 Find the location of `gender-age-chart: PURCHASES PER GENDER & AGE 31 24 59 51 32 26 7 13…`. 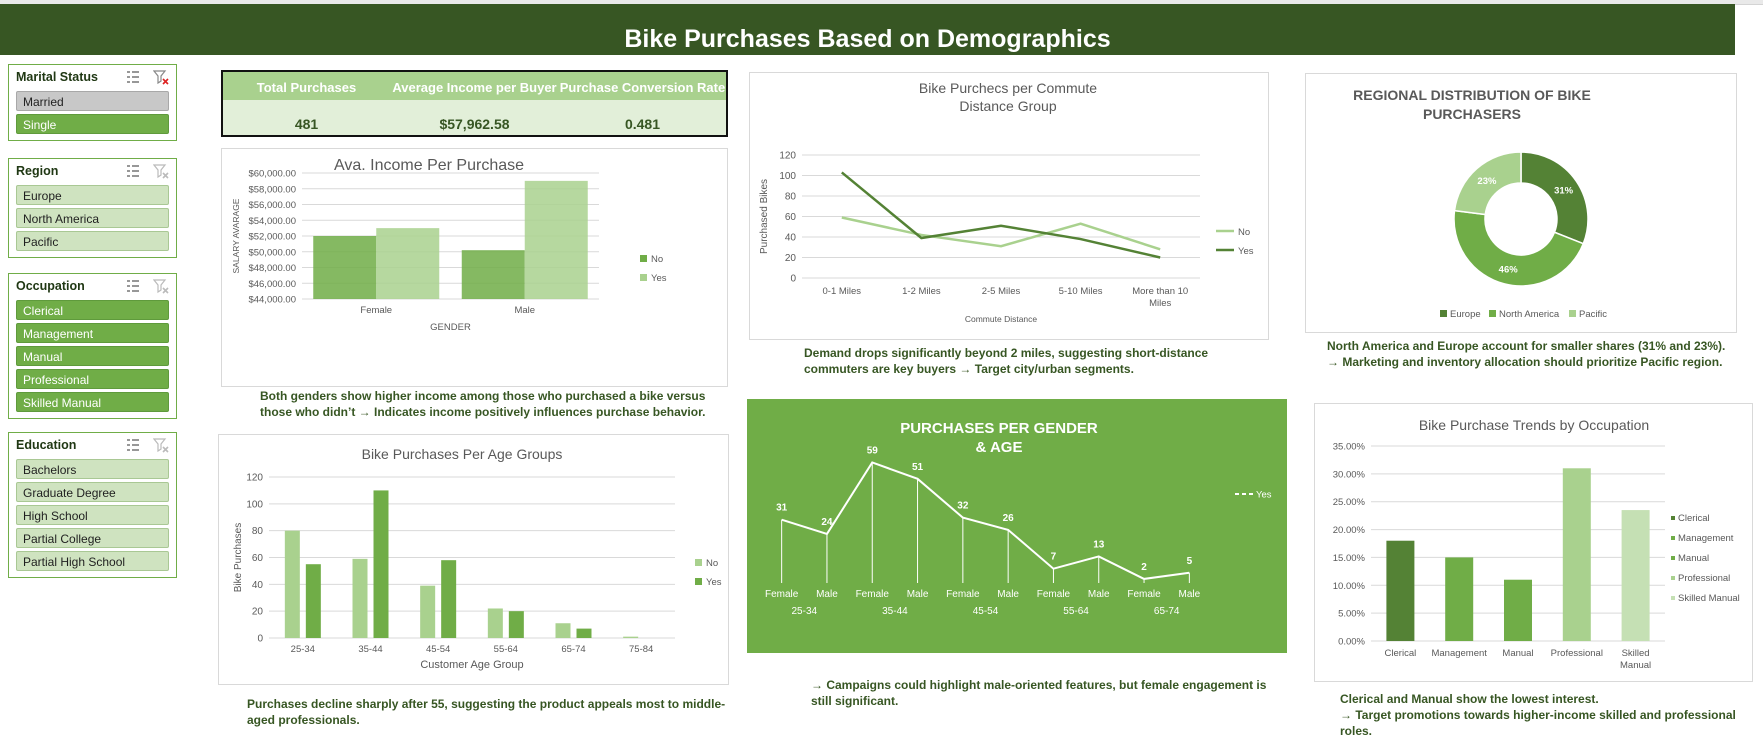

gender-age-chart: PURCHASES PER GENDER & AGE 31 24 59 51 32 26 7 13… is located at coordinates (1018, 518).